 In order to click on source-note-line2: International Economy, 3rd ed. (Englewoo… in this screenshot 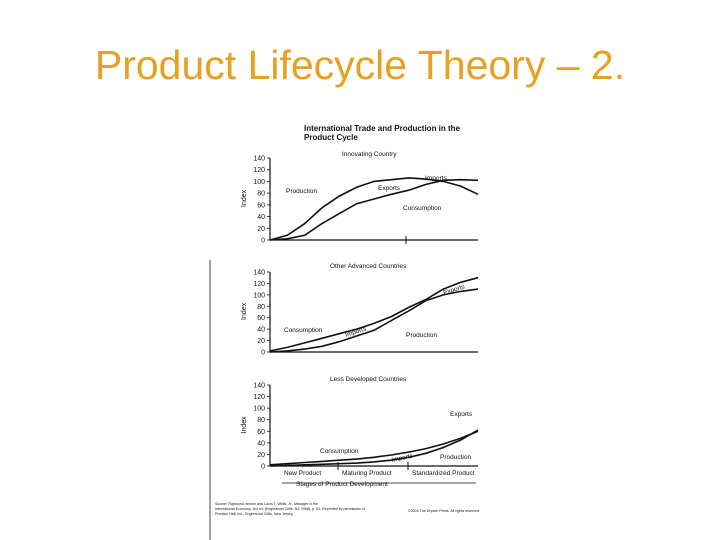, I will do `click(290, 509)`.